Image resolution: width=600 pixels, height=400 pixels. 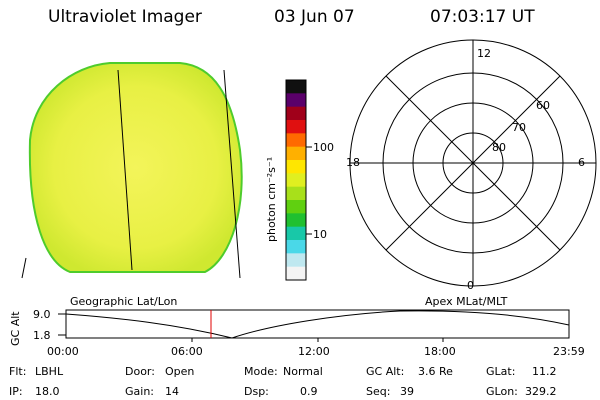 I want to click on dsp-value: 0.9, so click(x=309, y=391).